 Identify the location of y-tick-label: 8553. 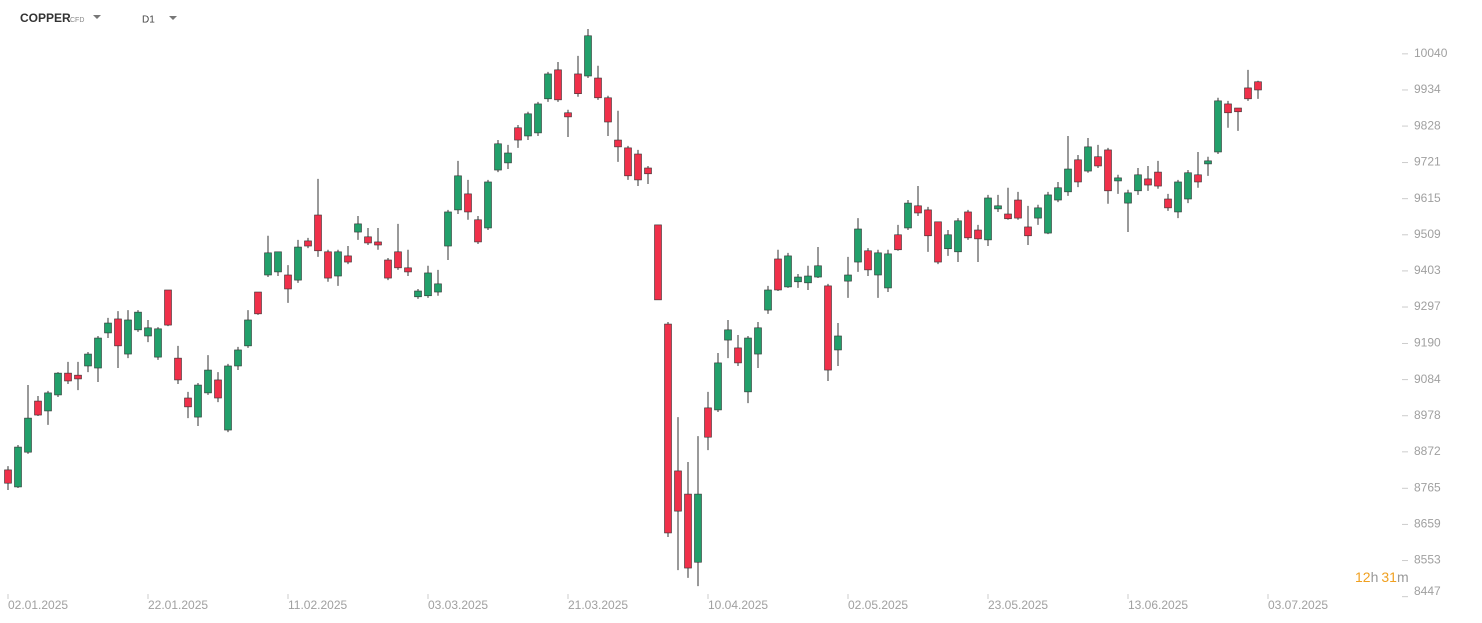
(1427, 560).